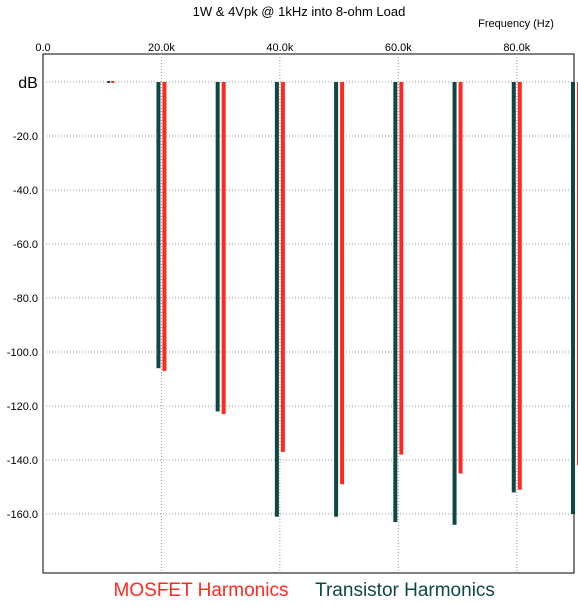 This screenshot has width=578, height=607. I want to click on y-tick-label: -60.0, so click(25, 245).